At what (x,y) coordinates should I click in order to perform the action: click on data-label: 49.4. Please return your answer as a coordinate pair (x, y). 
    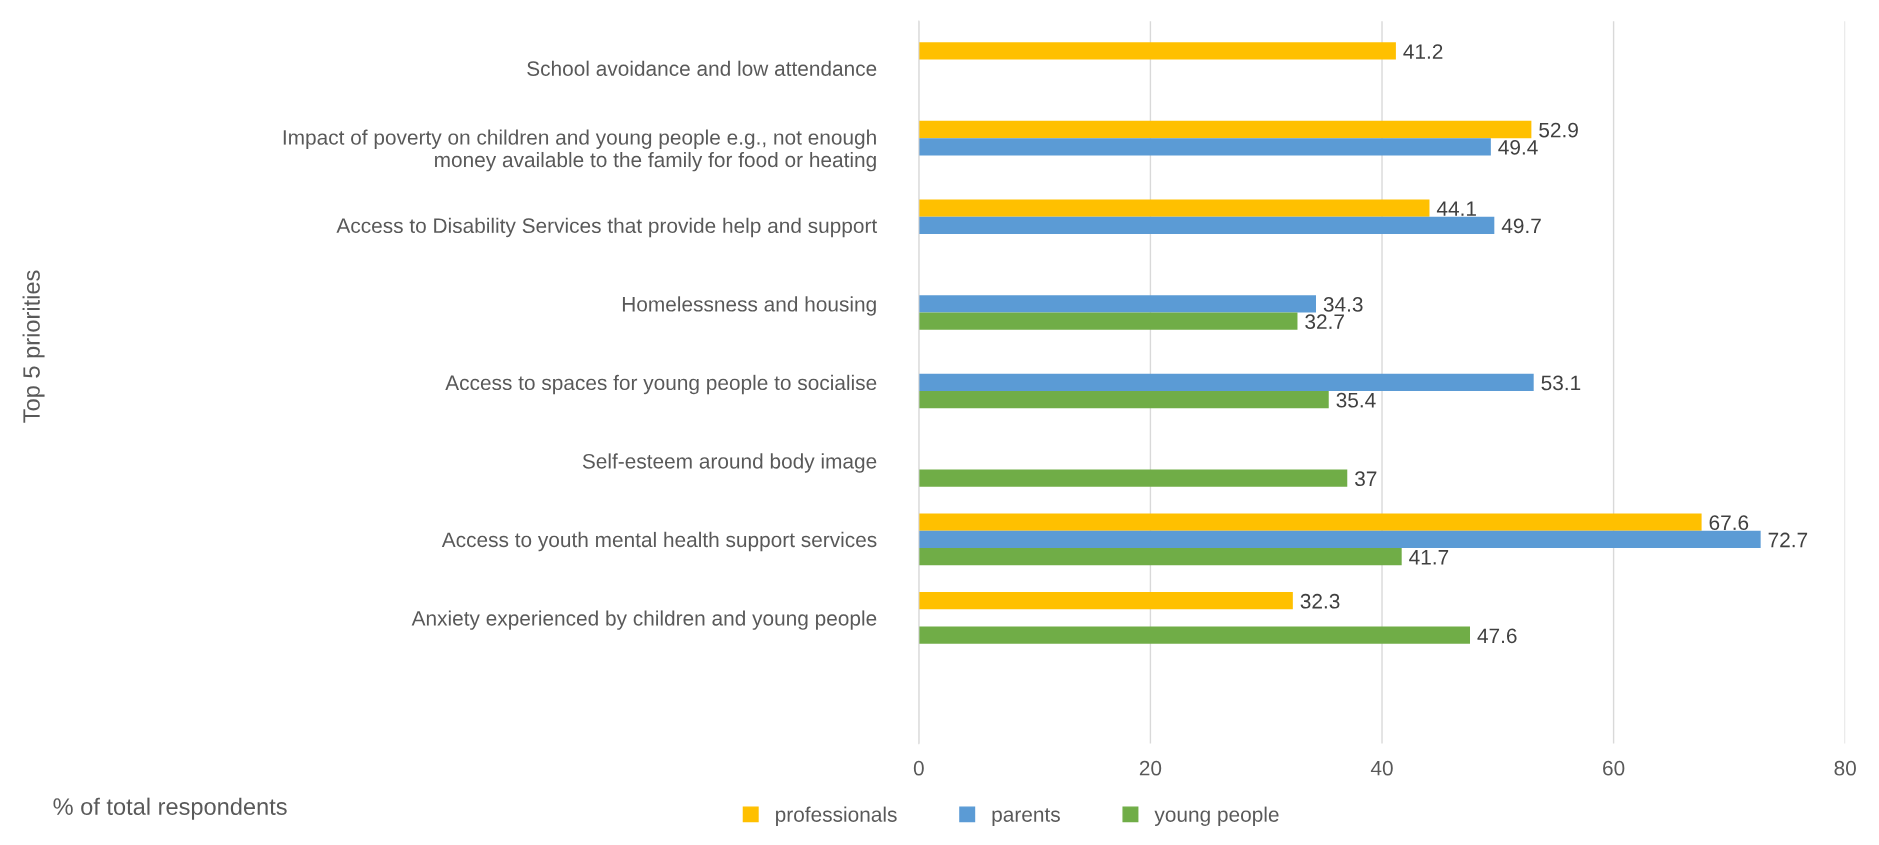
    Looking at the image, I should click on (1518, 147).